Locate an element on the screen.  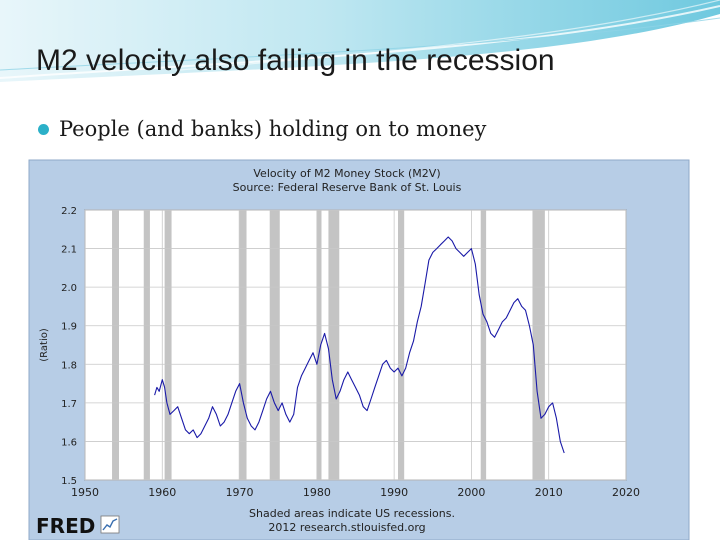
bullet-item: People (and banks) holding on to money is located at coordinates (262, 129).